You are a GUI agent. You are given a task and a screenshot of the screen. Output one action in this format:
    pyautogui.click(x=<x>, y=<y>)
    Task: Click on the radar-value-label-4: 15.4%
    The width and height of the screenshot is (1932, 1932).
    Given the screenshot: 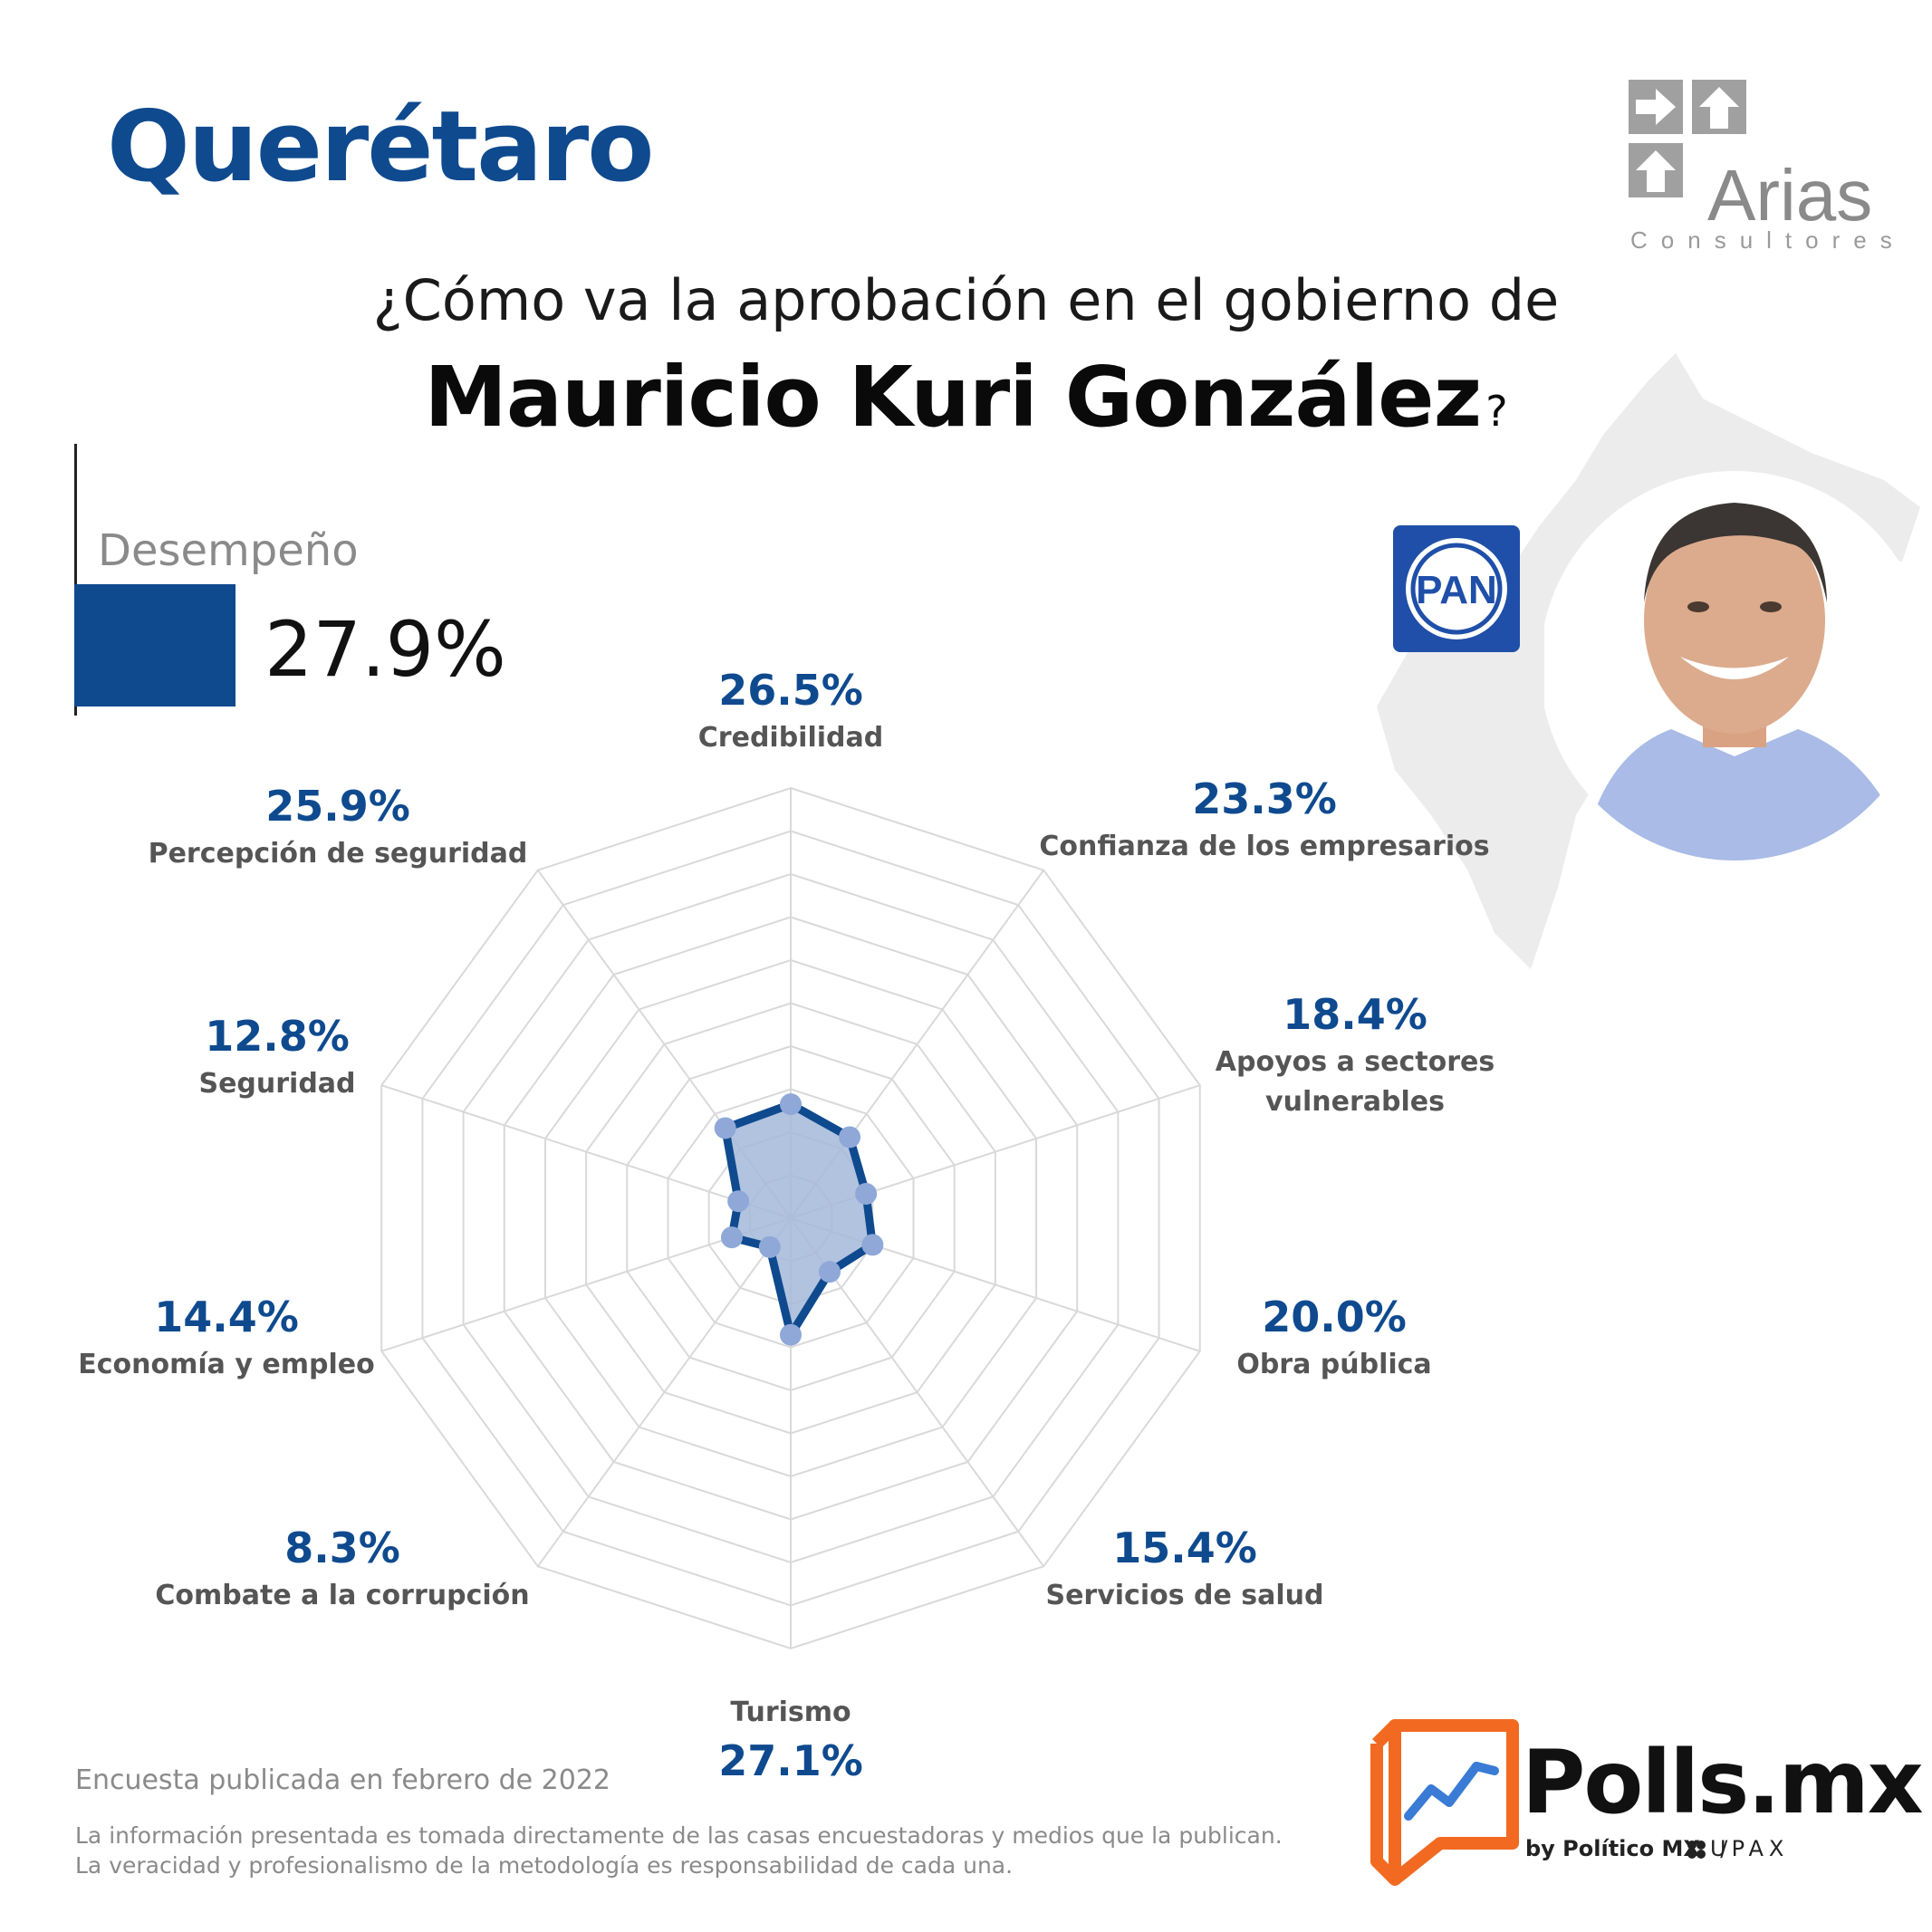 What is the action you would take?
    pyautogui.click(x=1184, y=1547)
    